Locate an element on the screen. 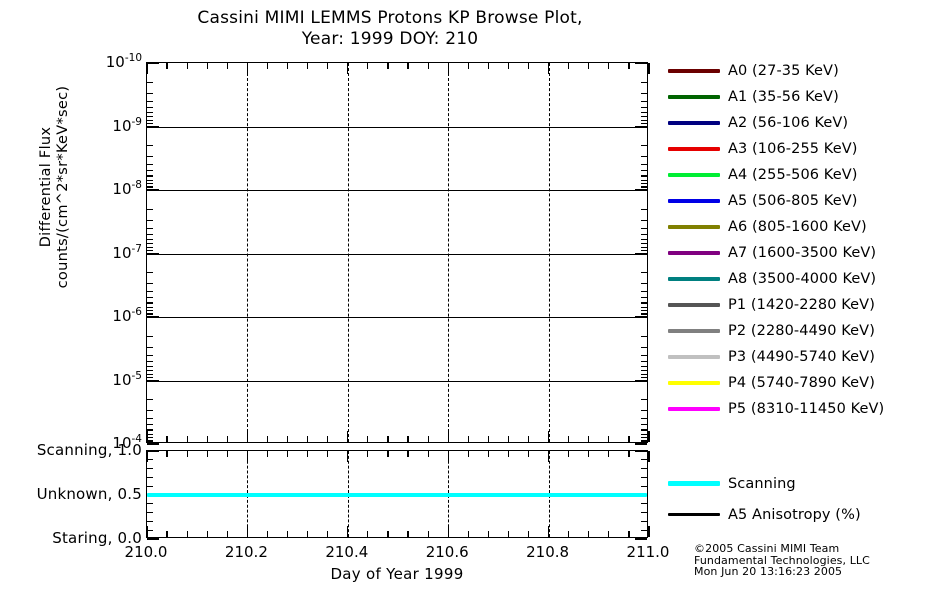 This screenshot has width=950, height=600. y-axis-tick-label: 10-10 is located at coordinates (123, 61).